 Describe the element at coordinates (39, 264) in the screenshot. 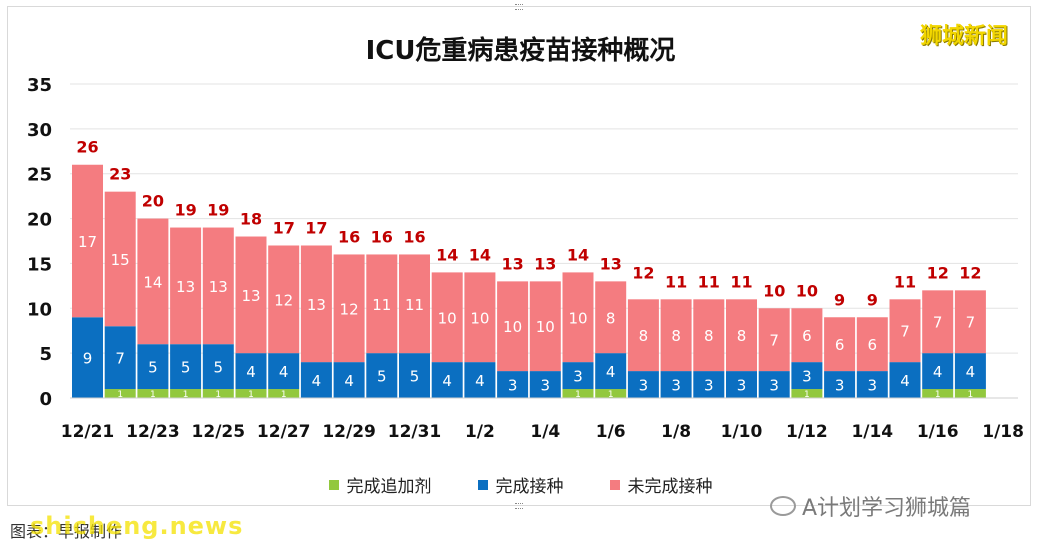

I see `y-tick-label: 15` at that location.